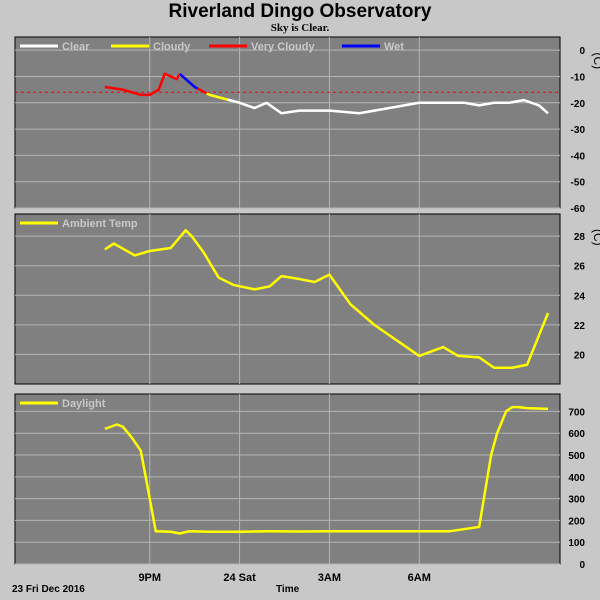 This screenshot has width=600, height=600. Describe the element at coordinates (300, 11) in the screenshot. I see `chart-title: Riverland Dingo Observatory` at that location.